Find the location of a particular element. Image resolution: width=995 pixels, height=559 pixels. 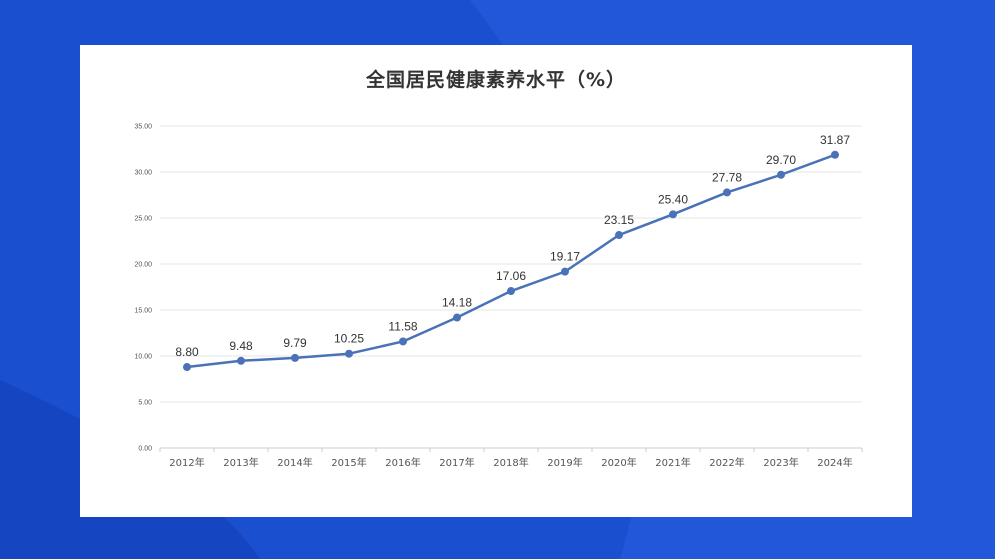

data-label: 23.15 is located at coordinates (619, 220).